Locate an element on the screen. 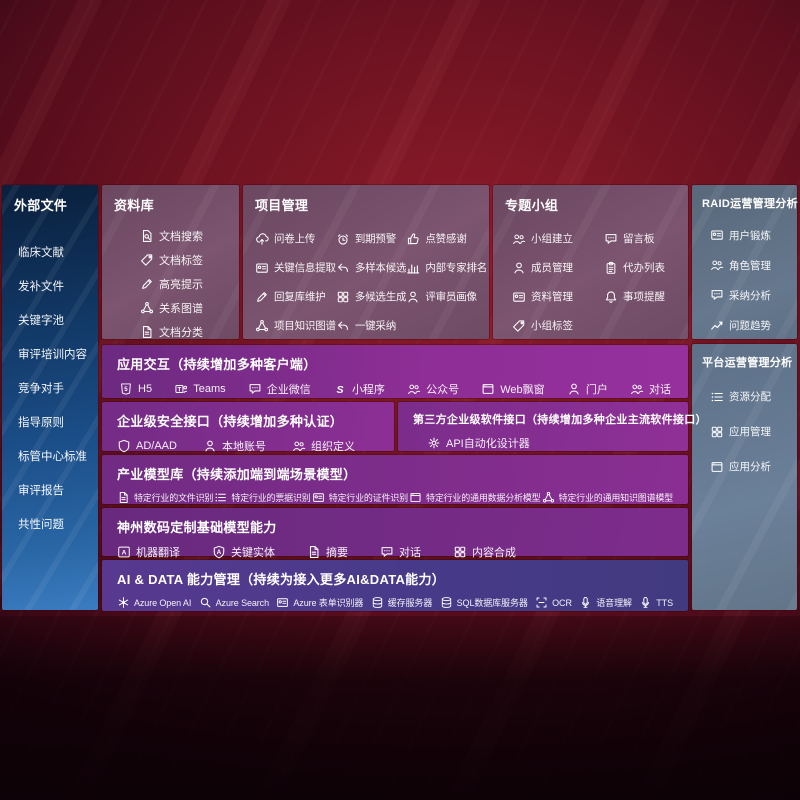 This screenshot has width=800, height=800. ocr-icon is located at coordinates (541, 602).